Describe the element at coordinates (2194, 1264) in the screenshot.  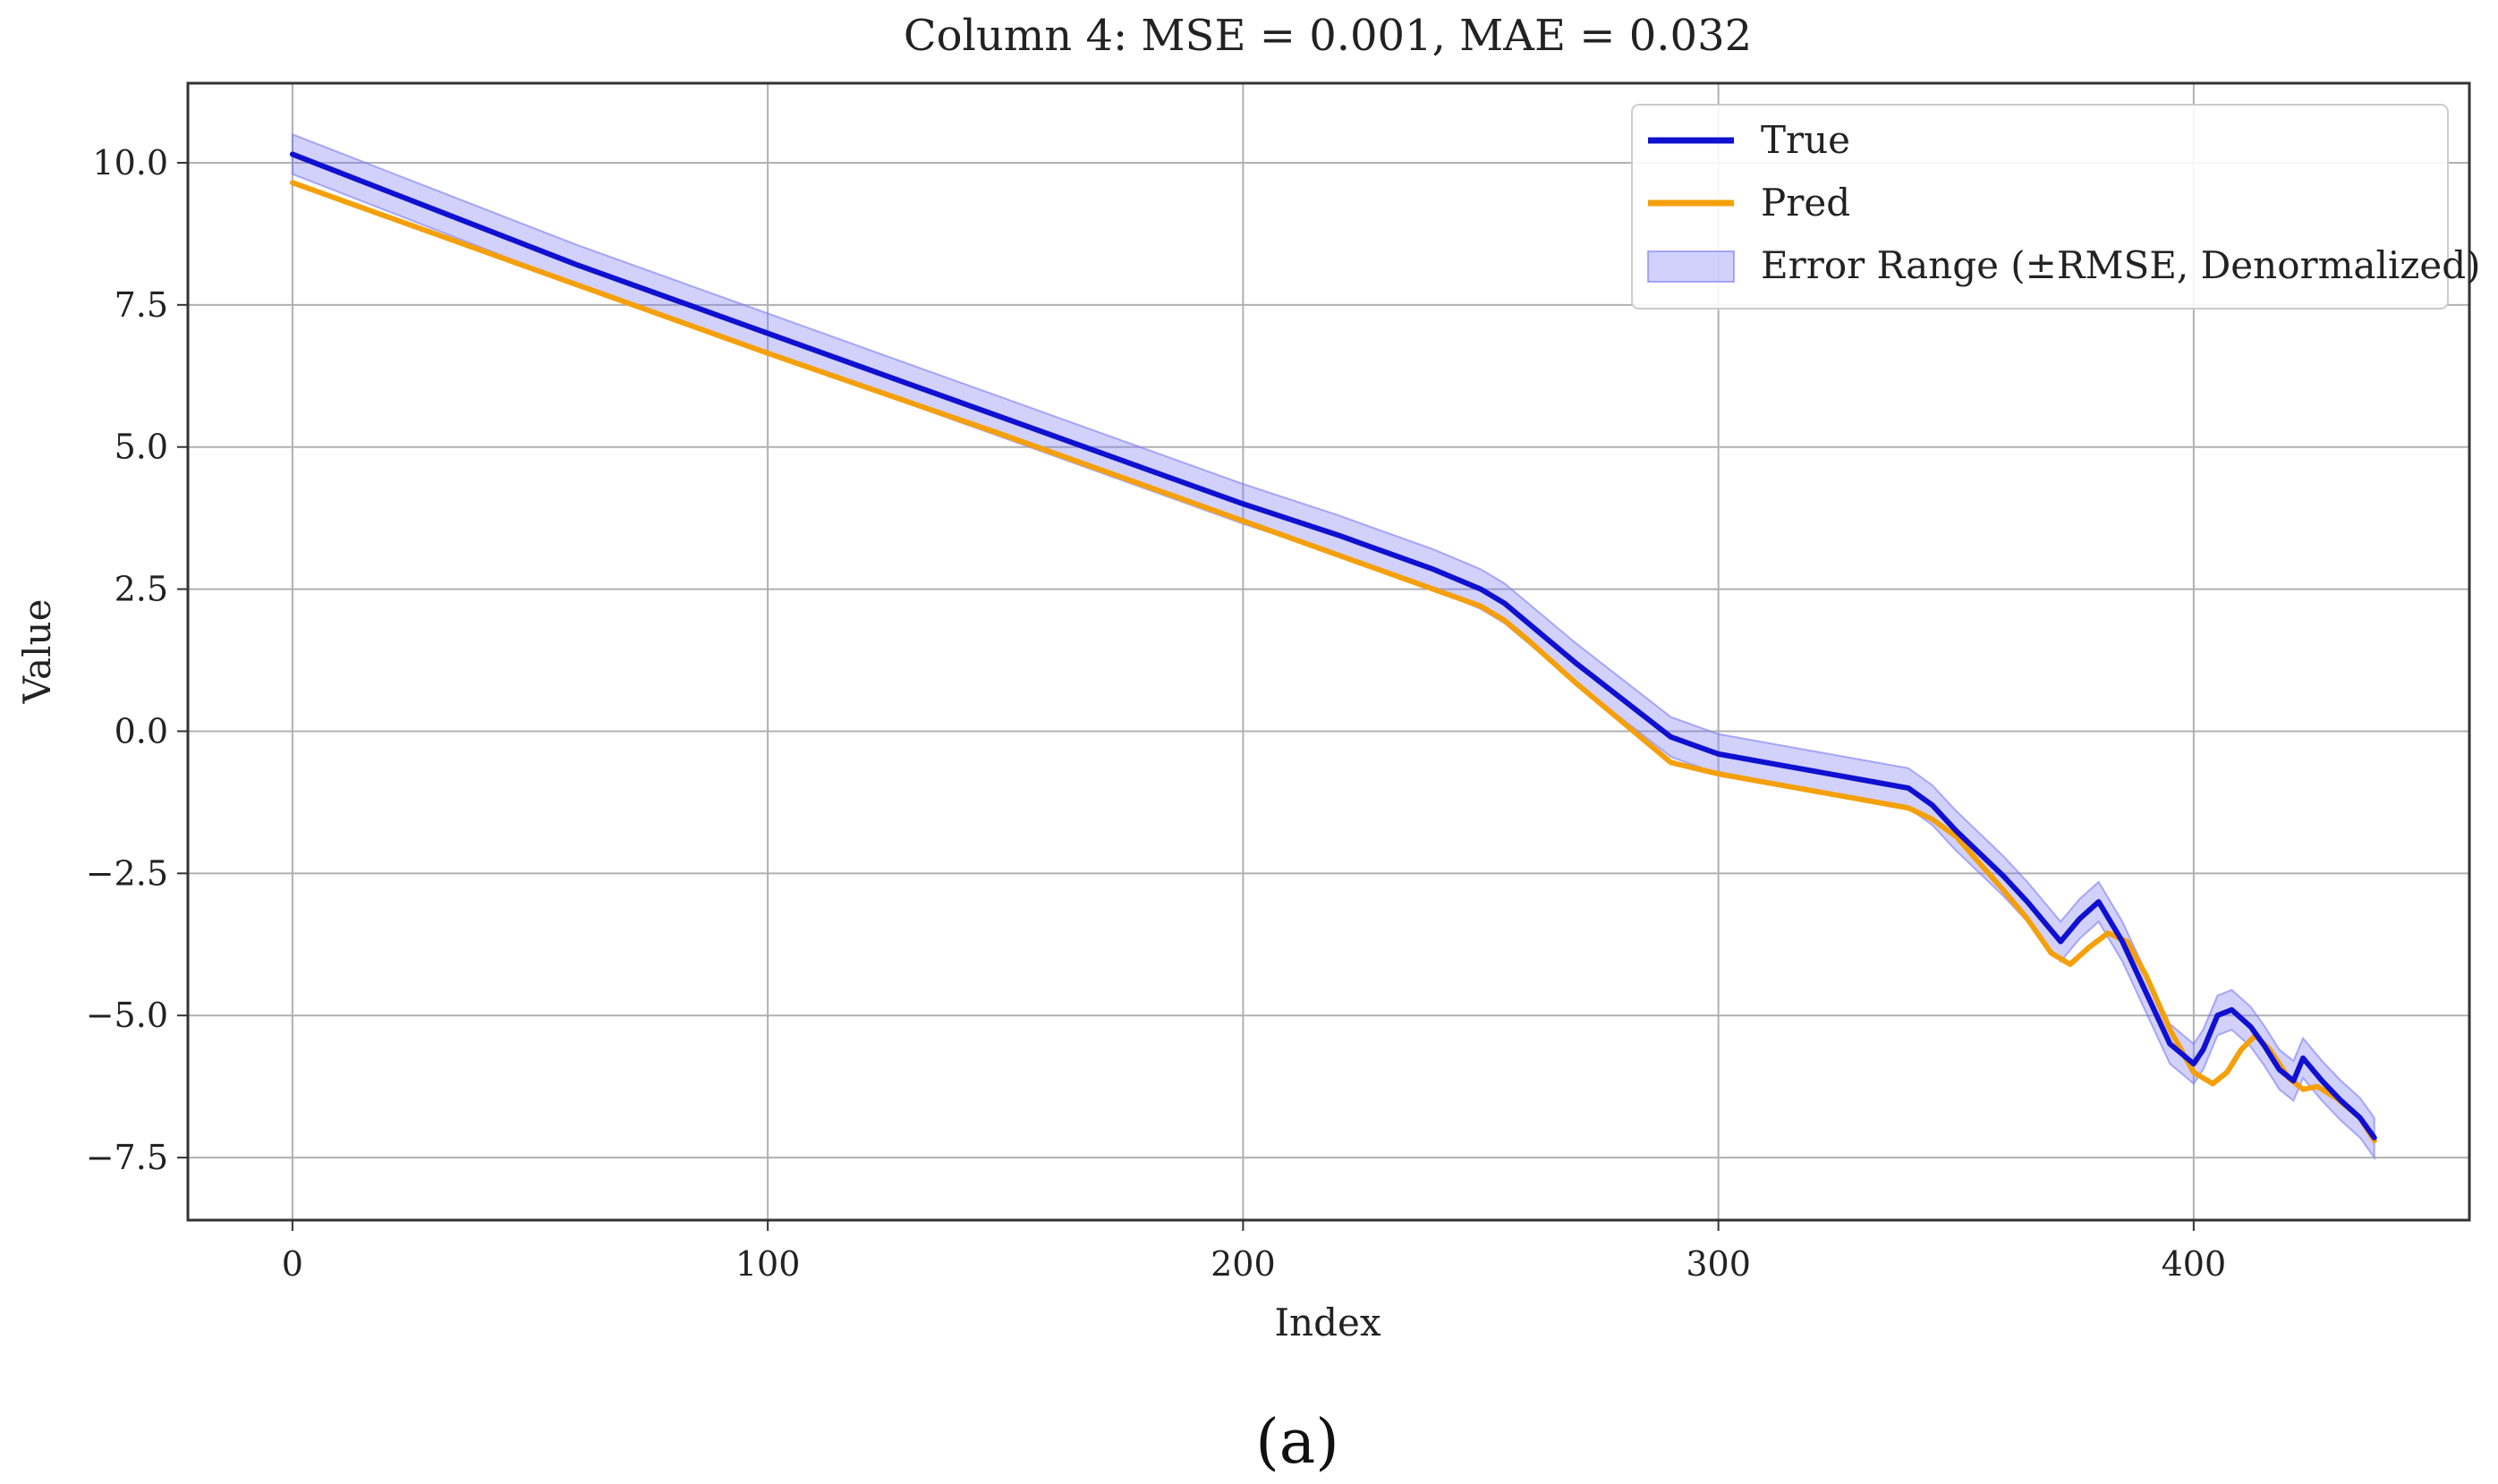
I see `x-tick-label: 400` at that location.